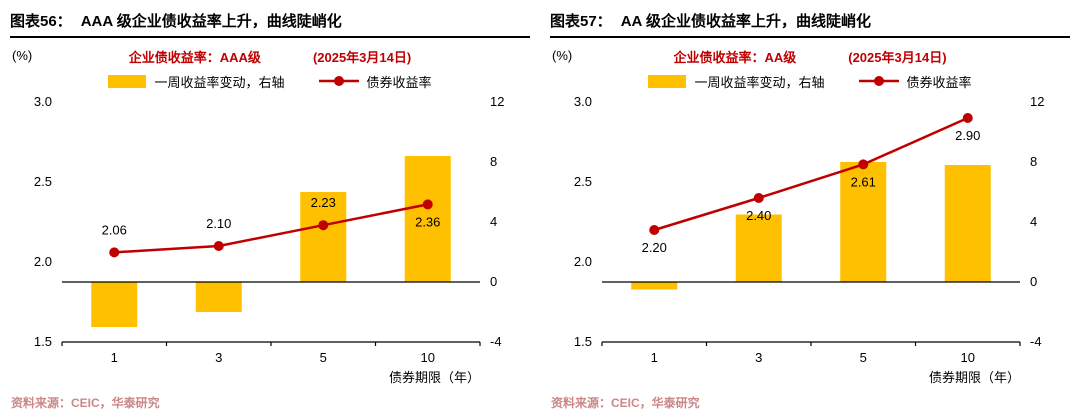 The width and height of the screenshot is (1080, 419). What do you see at coordinates (863, 181) in the screenshot?
I see `data-label: 2.61` at bounding box center [863, 181].